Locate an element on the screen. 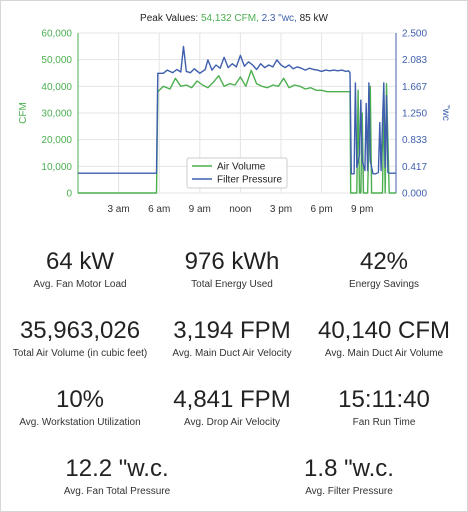 This screenshot has width=468, height=512. stat-label: Avg. Main Duct Air Volume is located at coordinates (384, 353).